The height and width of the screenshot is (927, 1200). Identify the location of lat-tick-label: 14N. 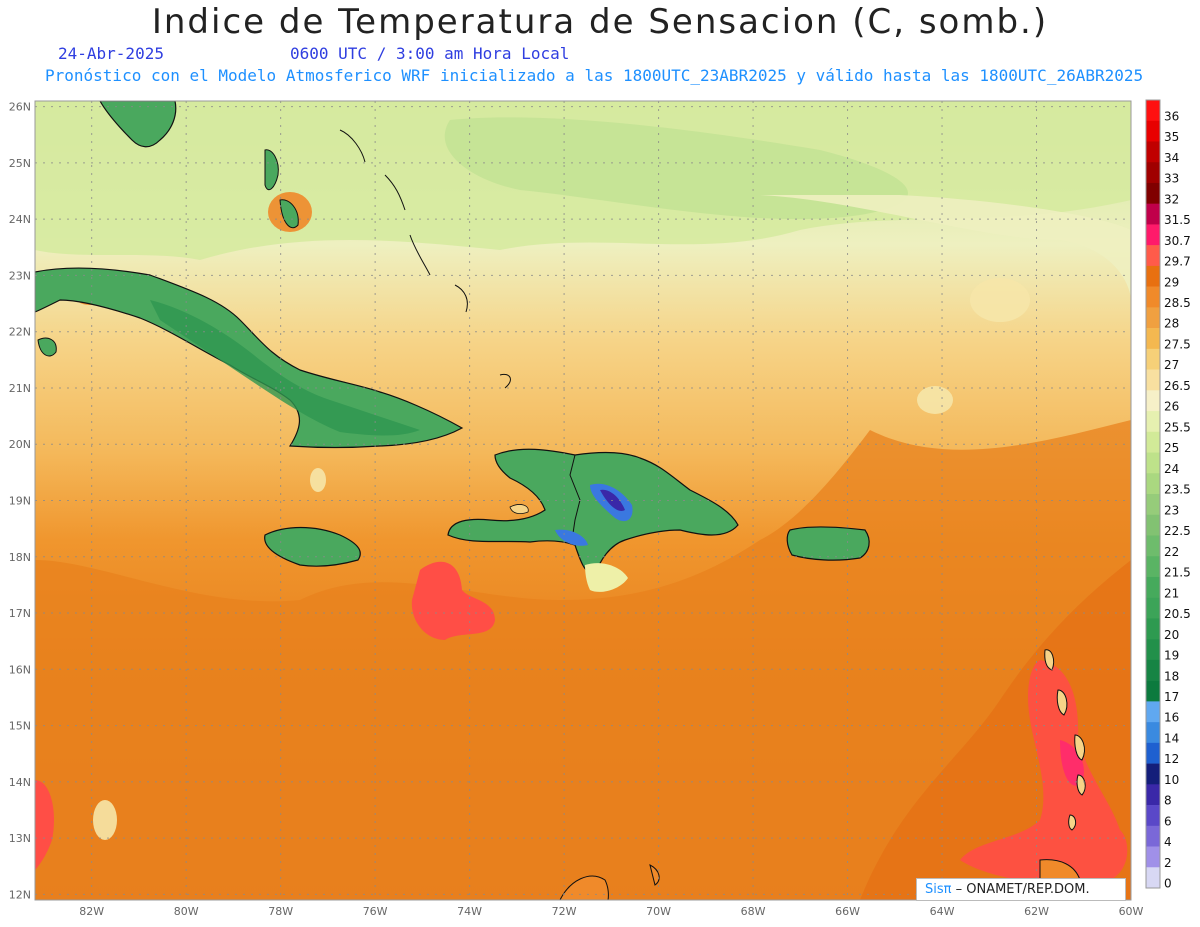
(20, 782).